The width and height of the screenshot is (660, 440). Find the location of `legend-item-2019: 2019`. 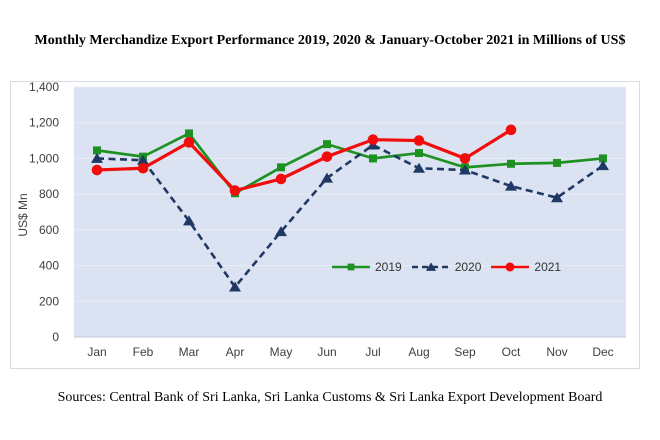

legend-item-2019: 2019 is located at coordinates (366, 267).